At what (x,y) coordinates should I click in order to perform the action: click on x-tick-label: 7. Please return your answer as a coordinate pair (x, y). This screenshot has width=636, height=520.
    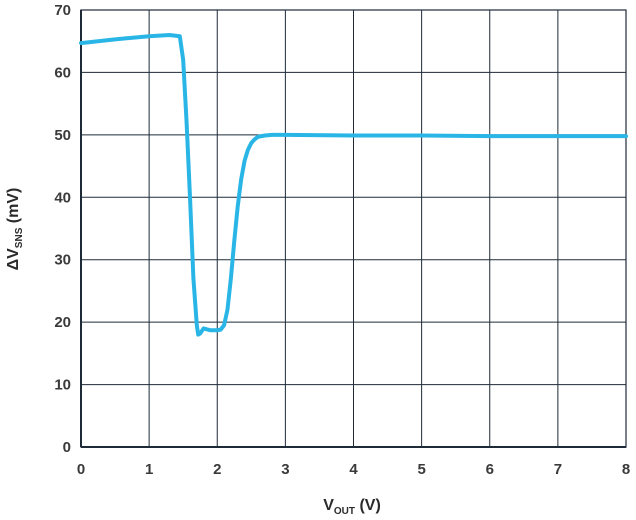
    Looking at the image, I should click on (558, 469).